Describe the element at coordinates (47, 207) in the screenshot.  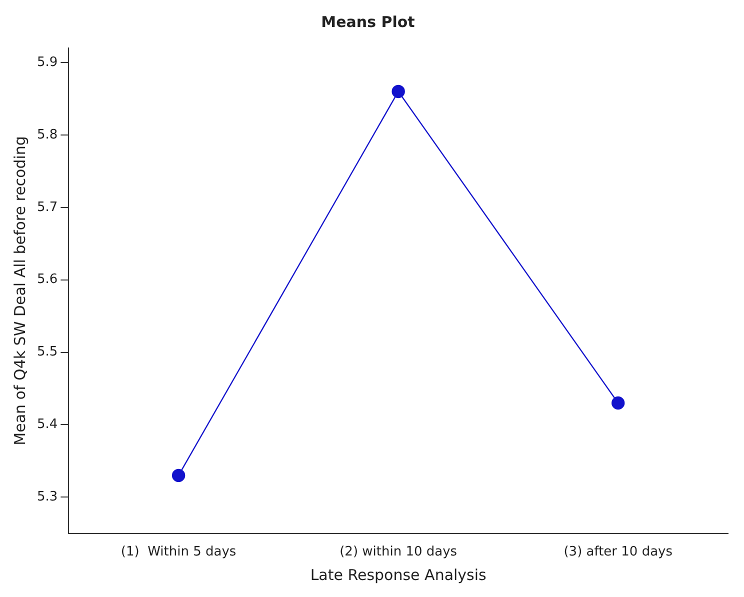
I see `y-tick-label: 5.7` at that location.